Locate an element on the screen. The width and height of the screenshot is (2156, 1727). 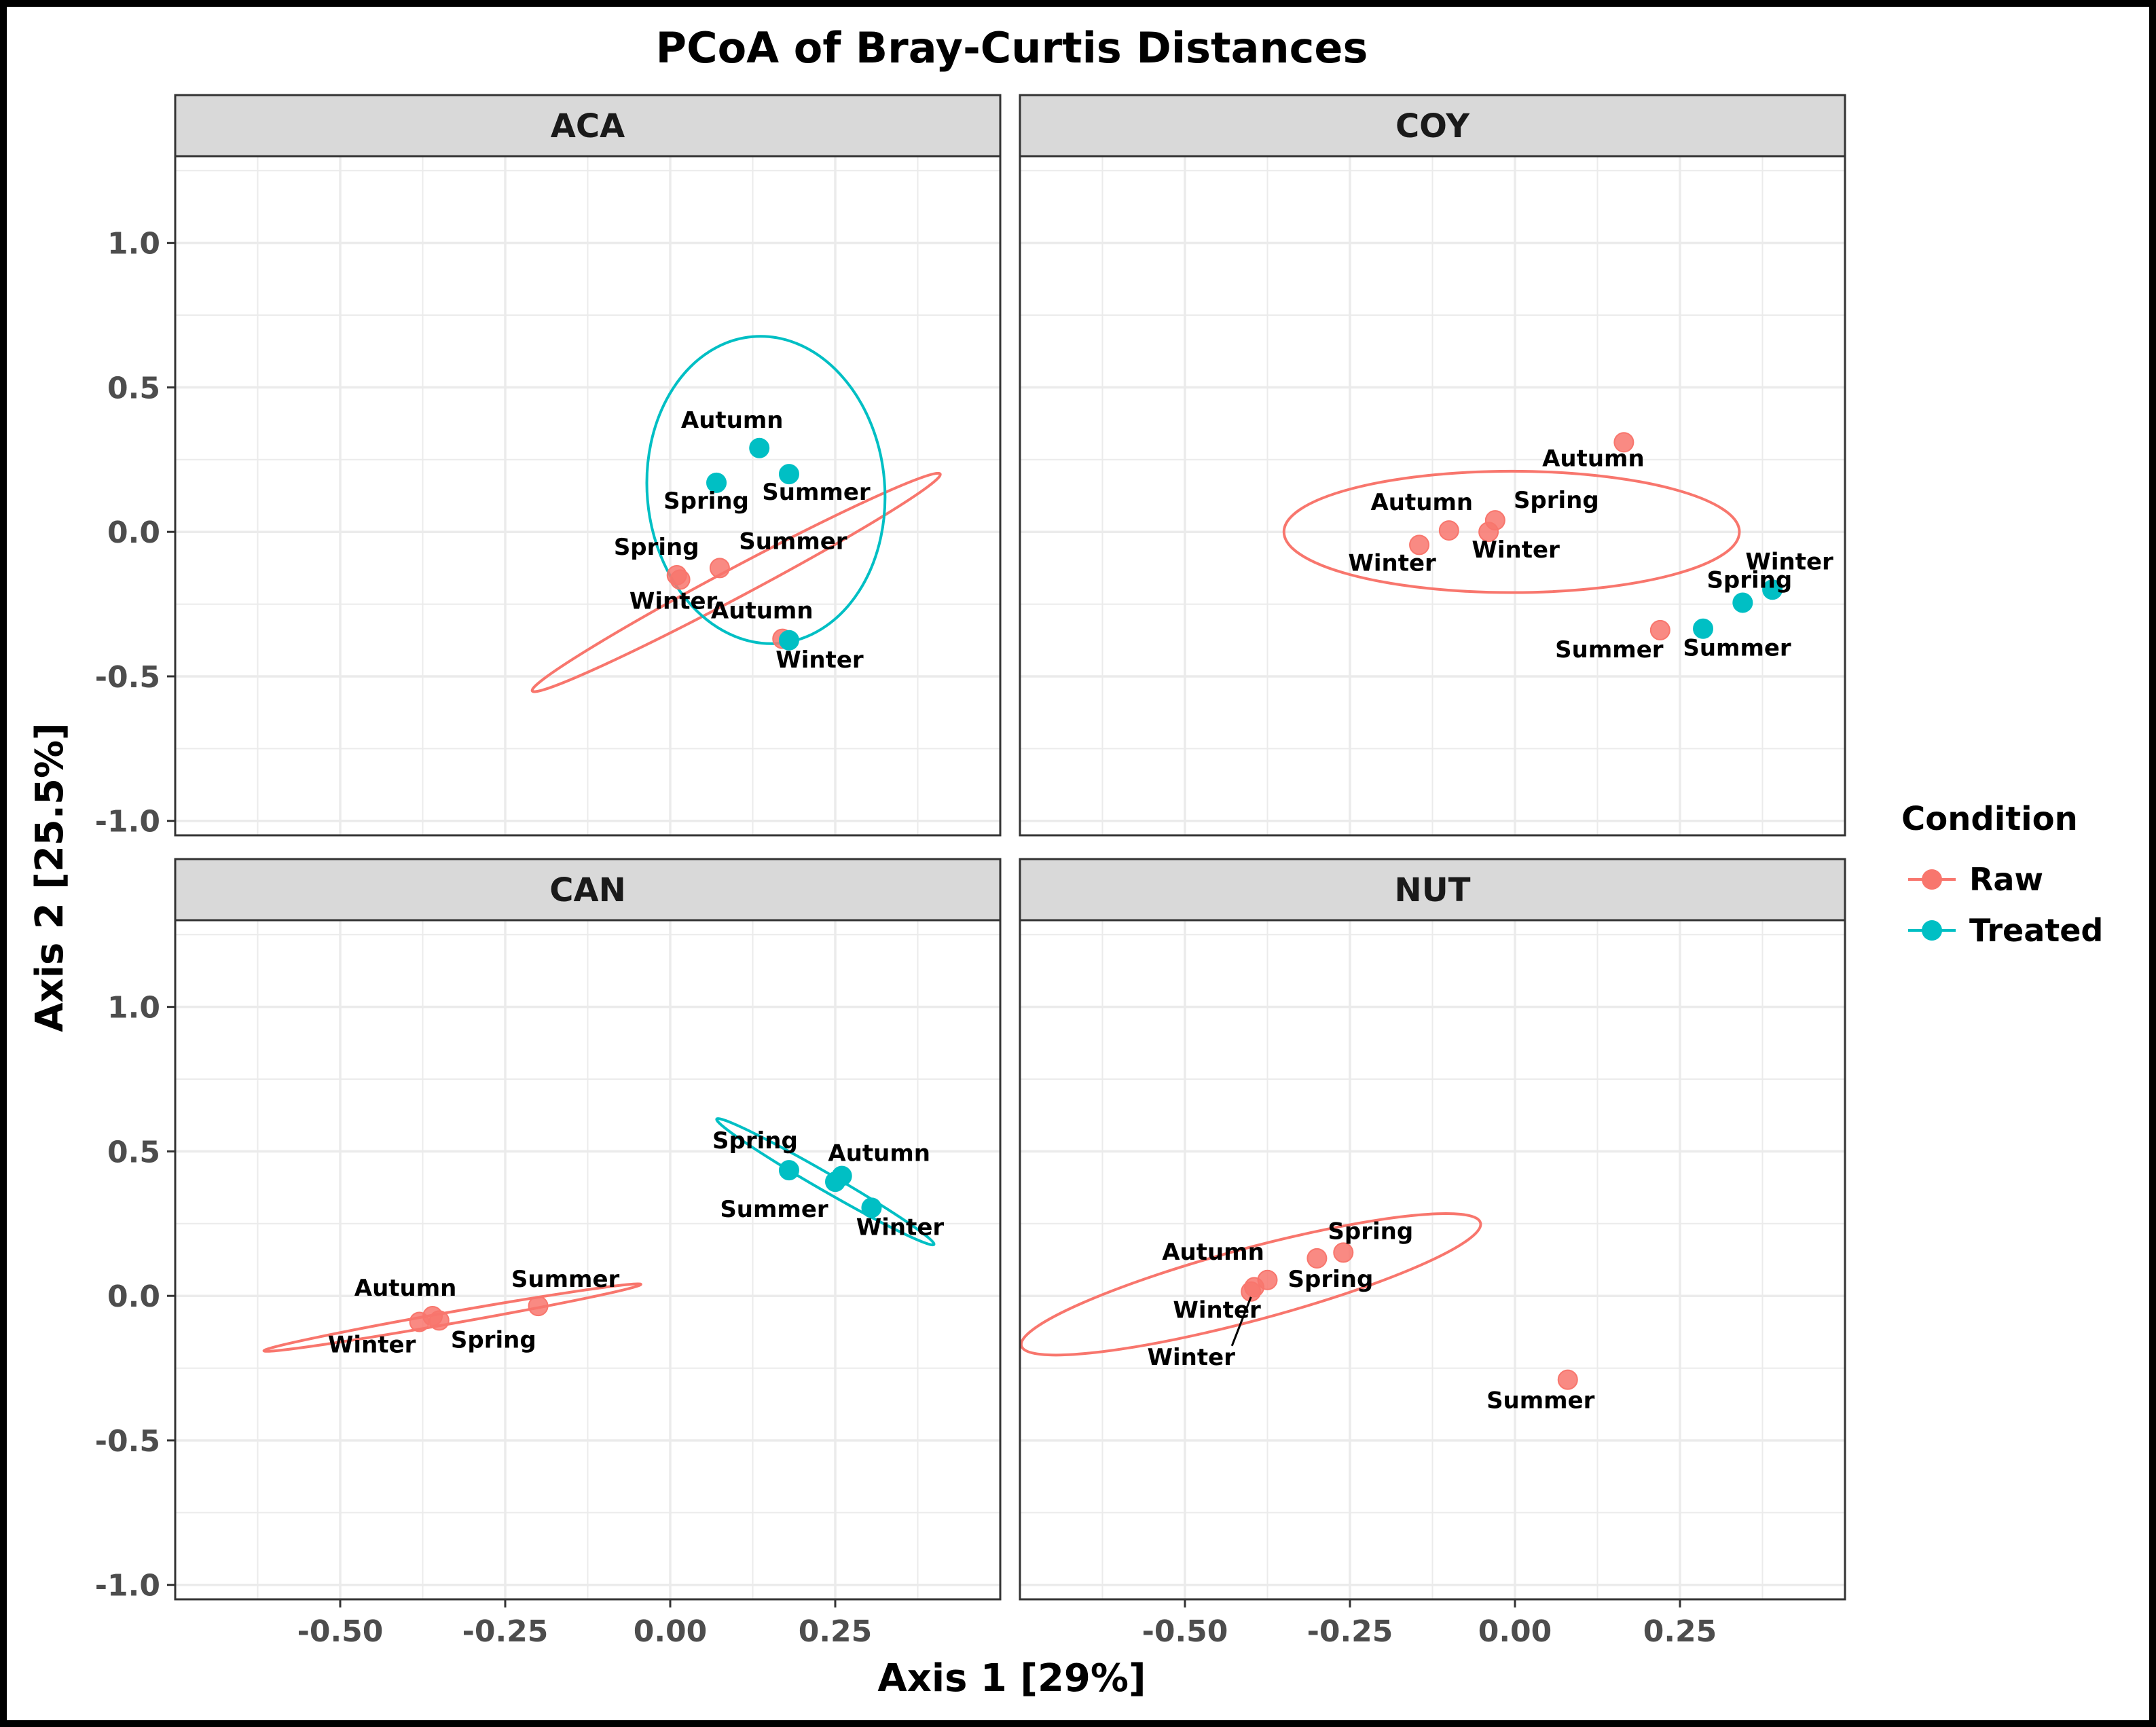
legend-key-raw is located at coordinates (1932, 880).